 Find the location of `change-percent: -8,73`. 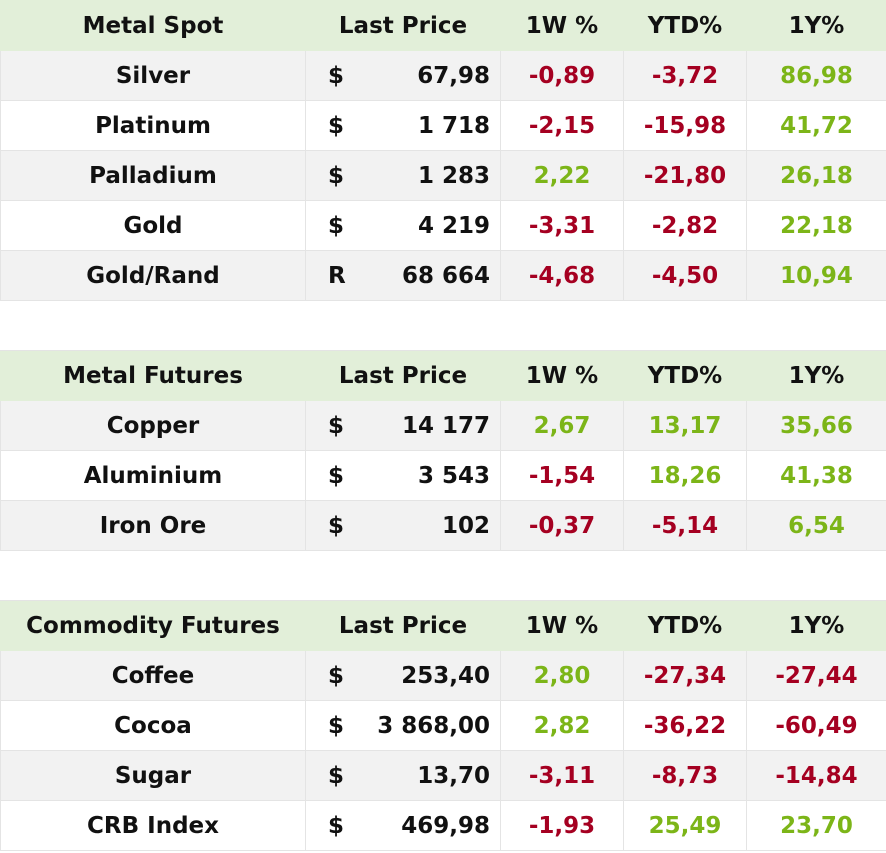

change-percent: -8,73 is located at coordinates (685, 775).